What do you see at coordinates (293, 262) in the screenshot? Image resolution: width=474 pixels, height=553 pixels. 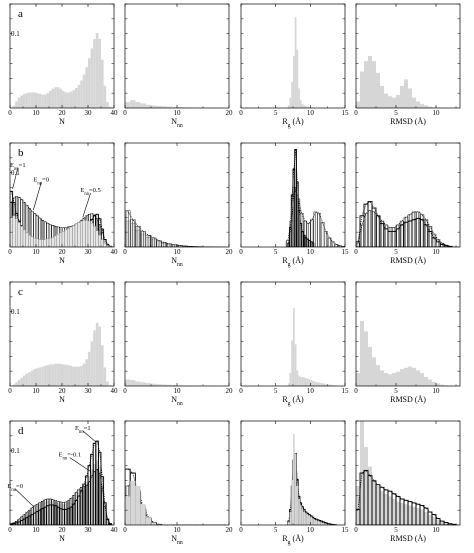 I see `x-axis-label: Rg (Å)` at bounding box center [293, 262].